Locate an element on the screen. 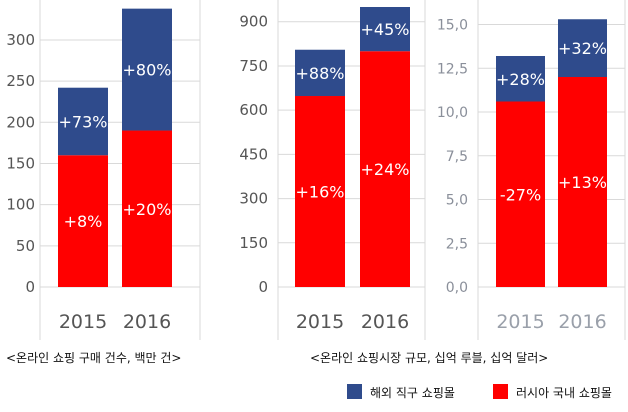 The height and width of the screenshot is (412, 628). bar-value-label: +13% is located at coordinates (582, 182).